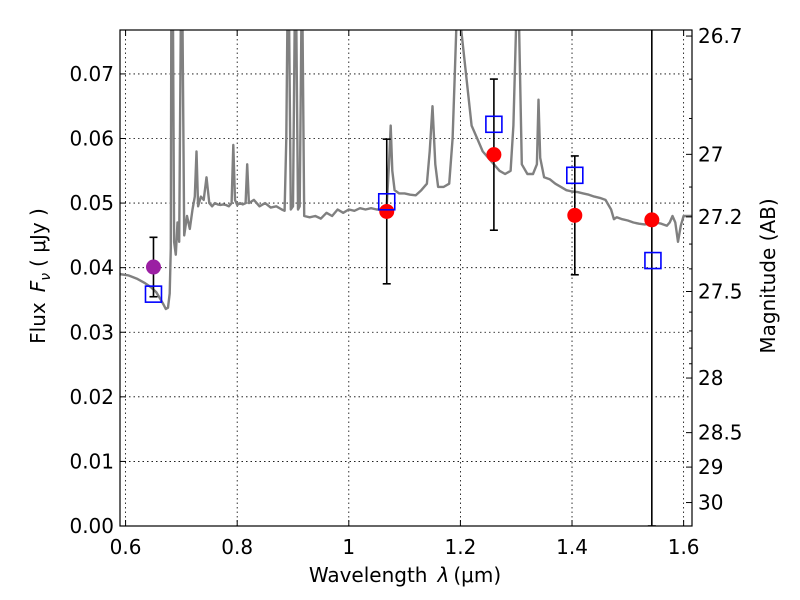  I want to click on y-tick-label: 0.01, so click(91, 461).